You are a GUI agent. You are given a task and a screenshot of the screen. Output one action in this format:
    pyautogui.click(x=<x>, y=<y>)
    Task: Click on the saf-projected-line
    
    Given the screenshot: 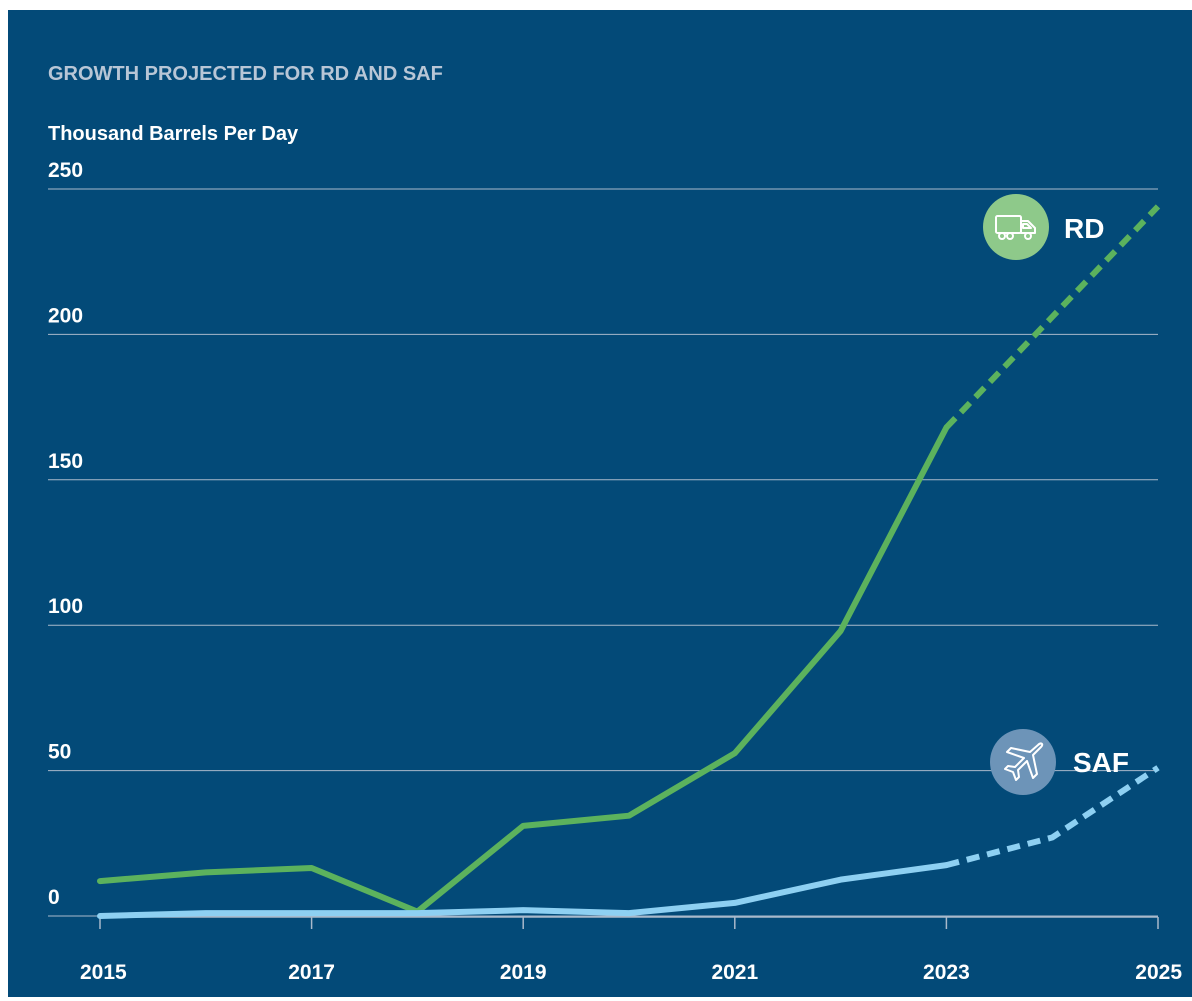 What is the action you would take?
    pyautogui.click(x=1052, y=817)
    